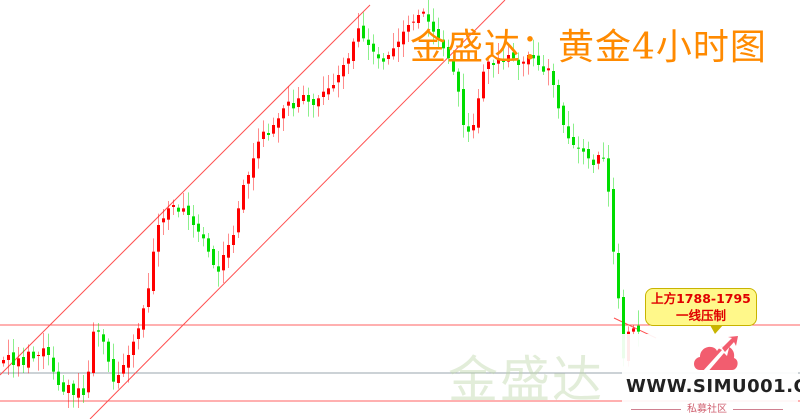 Image resolution: width=800 pixels, height=419 pixels. I want to click on watermark: 金盛达, so click(526, 380).